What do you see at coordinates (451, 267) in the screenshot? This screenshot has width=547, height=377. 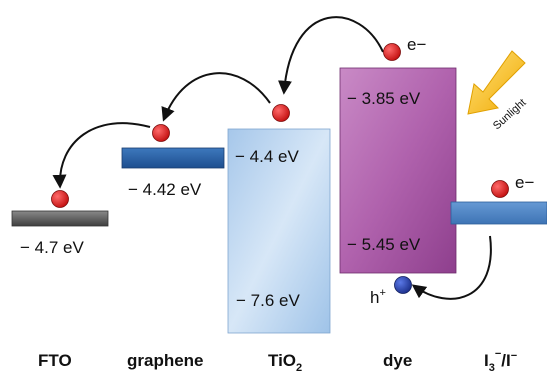 I see `arrow-redox-to-hole` at bounding box center [451, 267].